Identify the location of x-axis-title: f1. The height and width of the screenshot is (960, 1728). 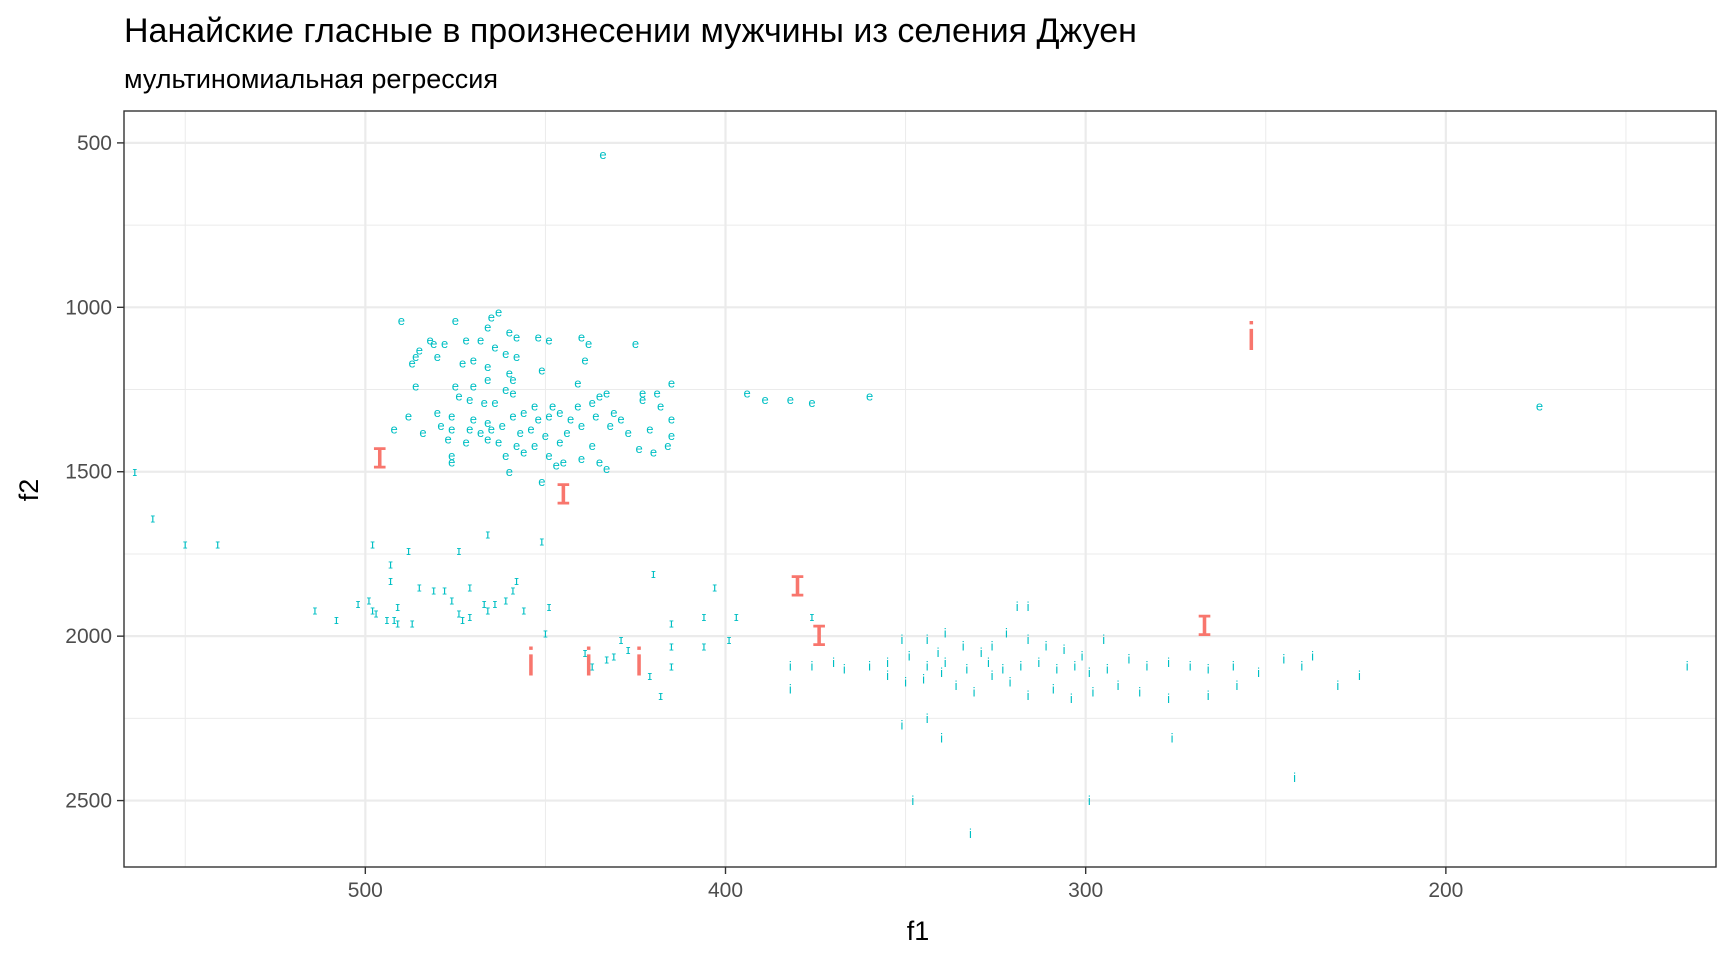
(918, 931).